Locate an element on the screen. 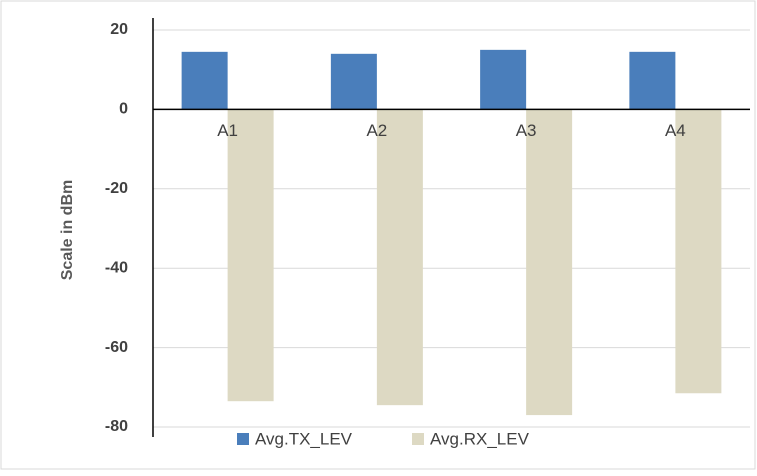 Image resolution: width=757 pixels, height=476 pixels. x-tick-label: A4 is located at coordinates (675, 130).